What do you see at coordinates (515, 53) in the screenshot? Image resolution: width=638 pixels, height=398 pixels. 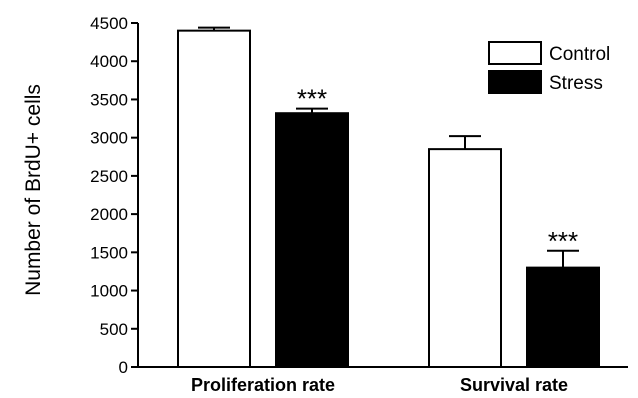 I see `legend-swatch-control` at bounding box center [515, 53].